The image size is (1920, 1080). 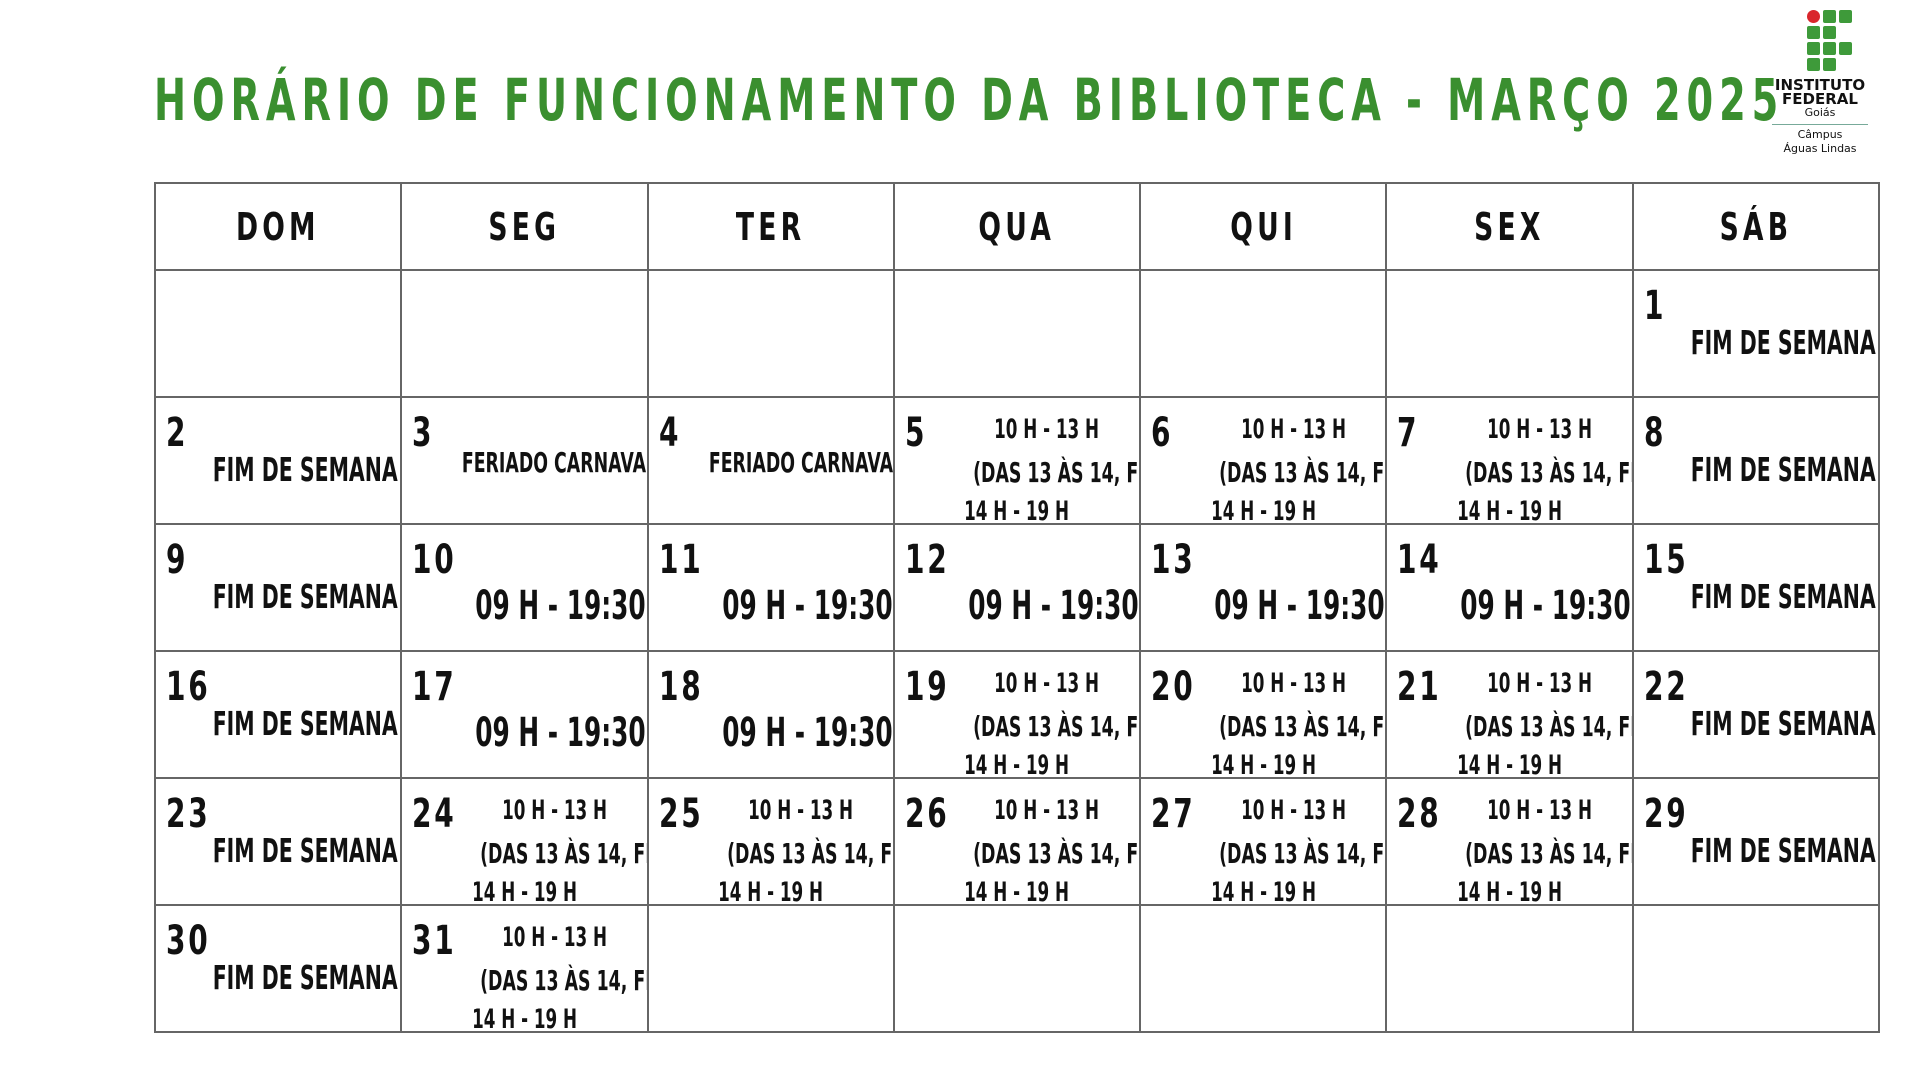 I want to click on day-number: 30, so click(x=188, y=941).